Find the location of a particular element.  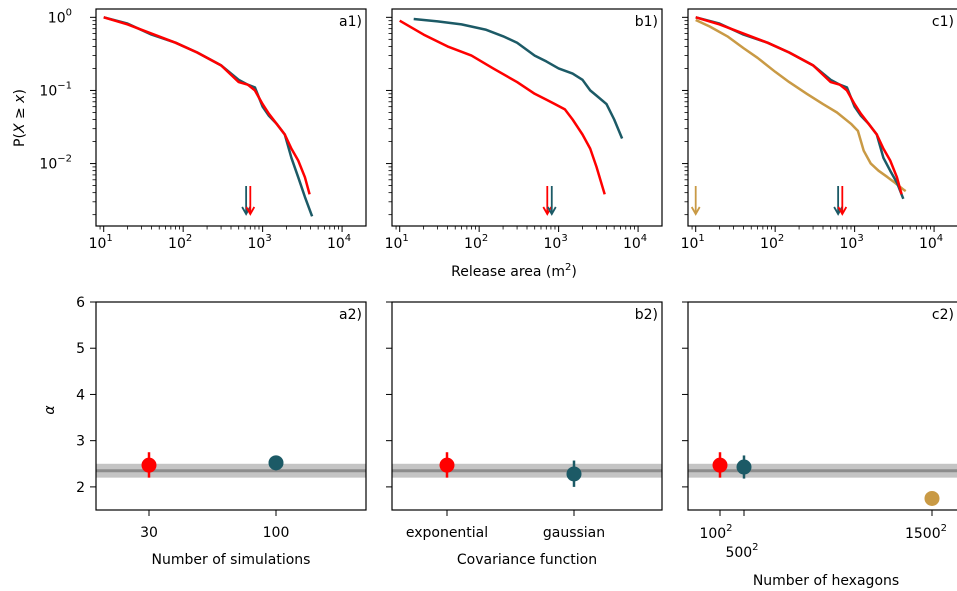

x-tick-label: exponential is located at coordinates (447, 533).